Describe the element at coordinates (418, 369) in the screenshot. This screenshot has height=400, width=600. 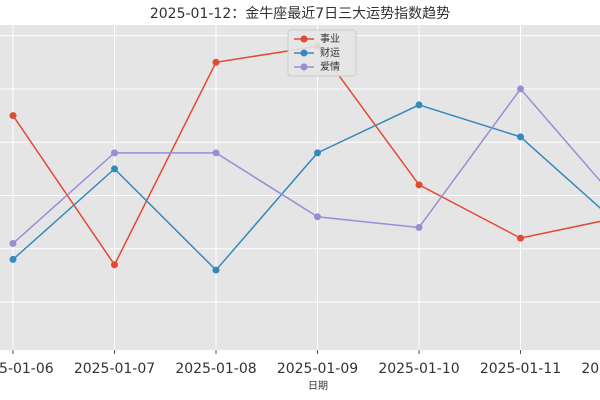
I see `x-tick-label: 2025-01-10` at that location.